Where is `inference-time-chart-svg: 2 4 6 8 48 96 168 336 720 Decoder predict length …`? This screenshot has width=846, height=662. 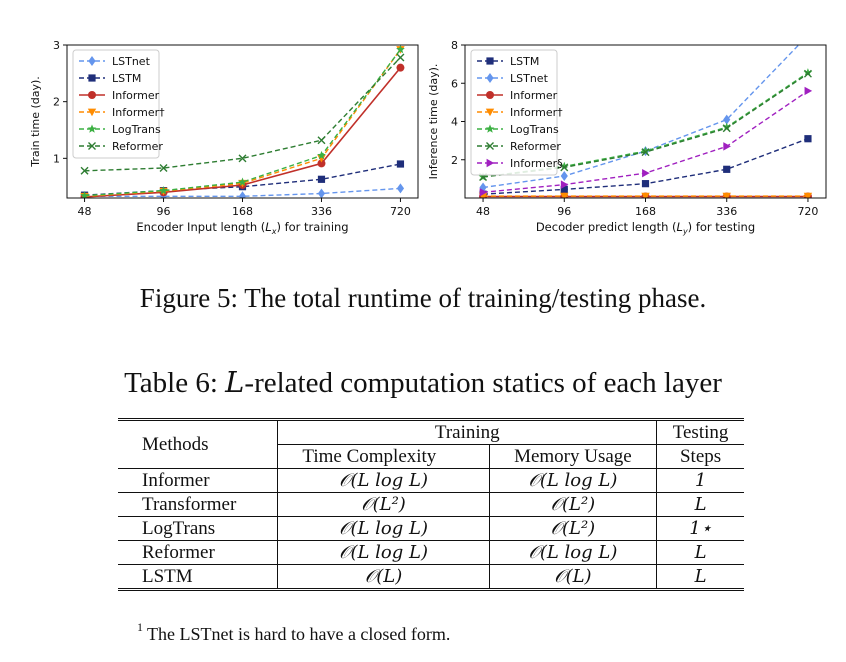
inference-time-chart-svg: 2 4 6 8 48 96 168 336 720 Decoder predict length … is located at coordinates (627, 133).